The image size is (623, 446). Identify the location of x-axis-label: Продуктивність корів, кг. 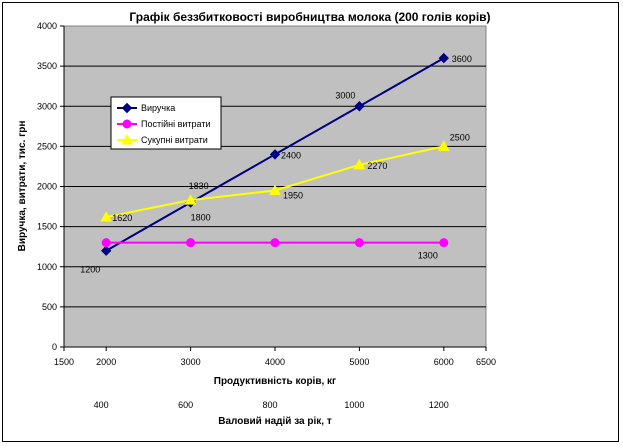
(275, 381).